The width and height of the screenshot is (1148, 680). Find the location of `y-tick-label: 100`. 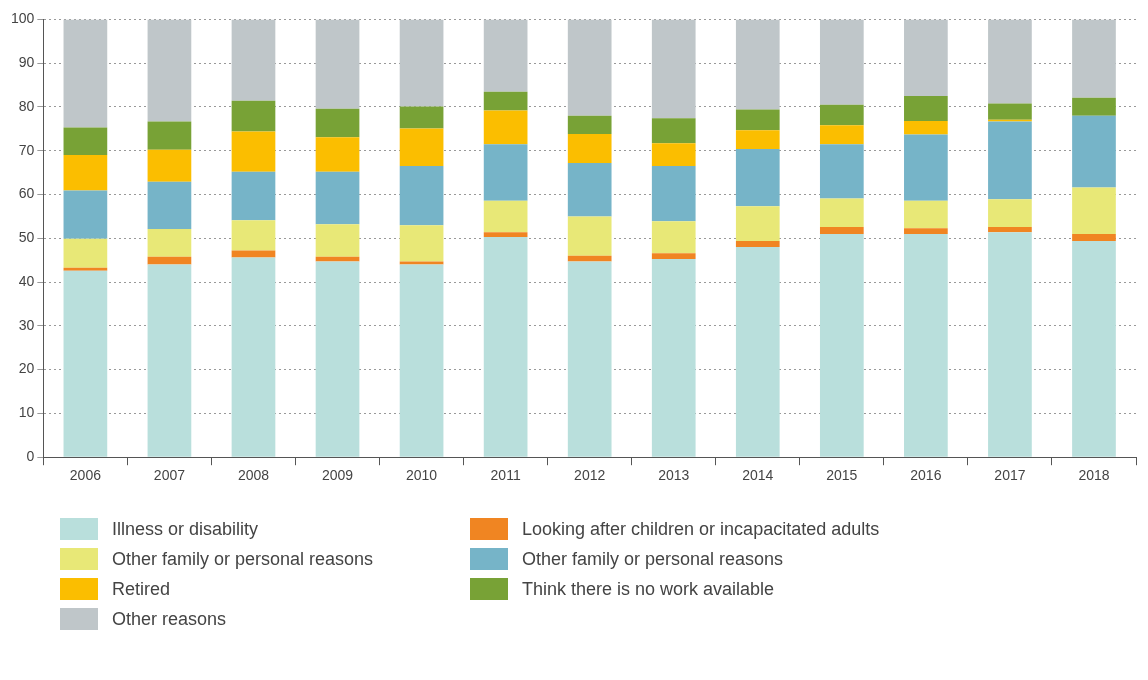

y-tick-label: 100 is located at coordinates (23, 18).